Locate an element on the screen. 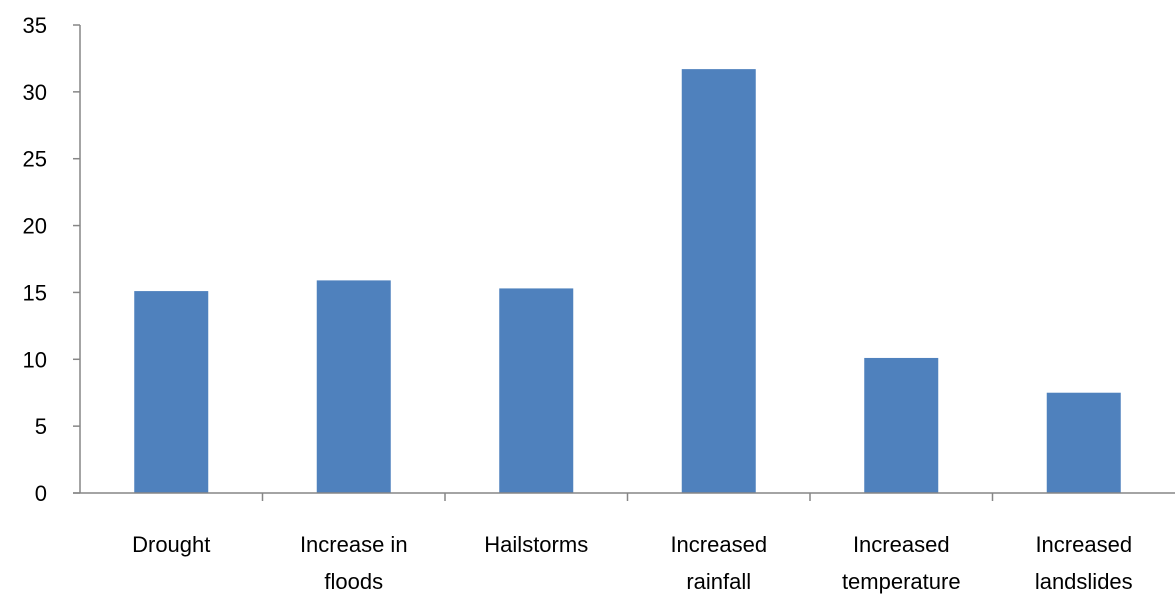 The height and width of the screenshot is (601, 1175). x-tick-label: Drought is located at coordinates (171, 544).